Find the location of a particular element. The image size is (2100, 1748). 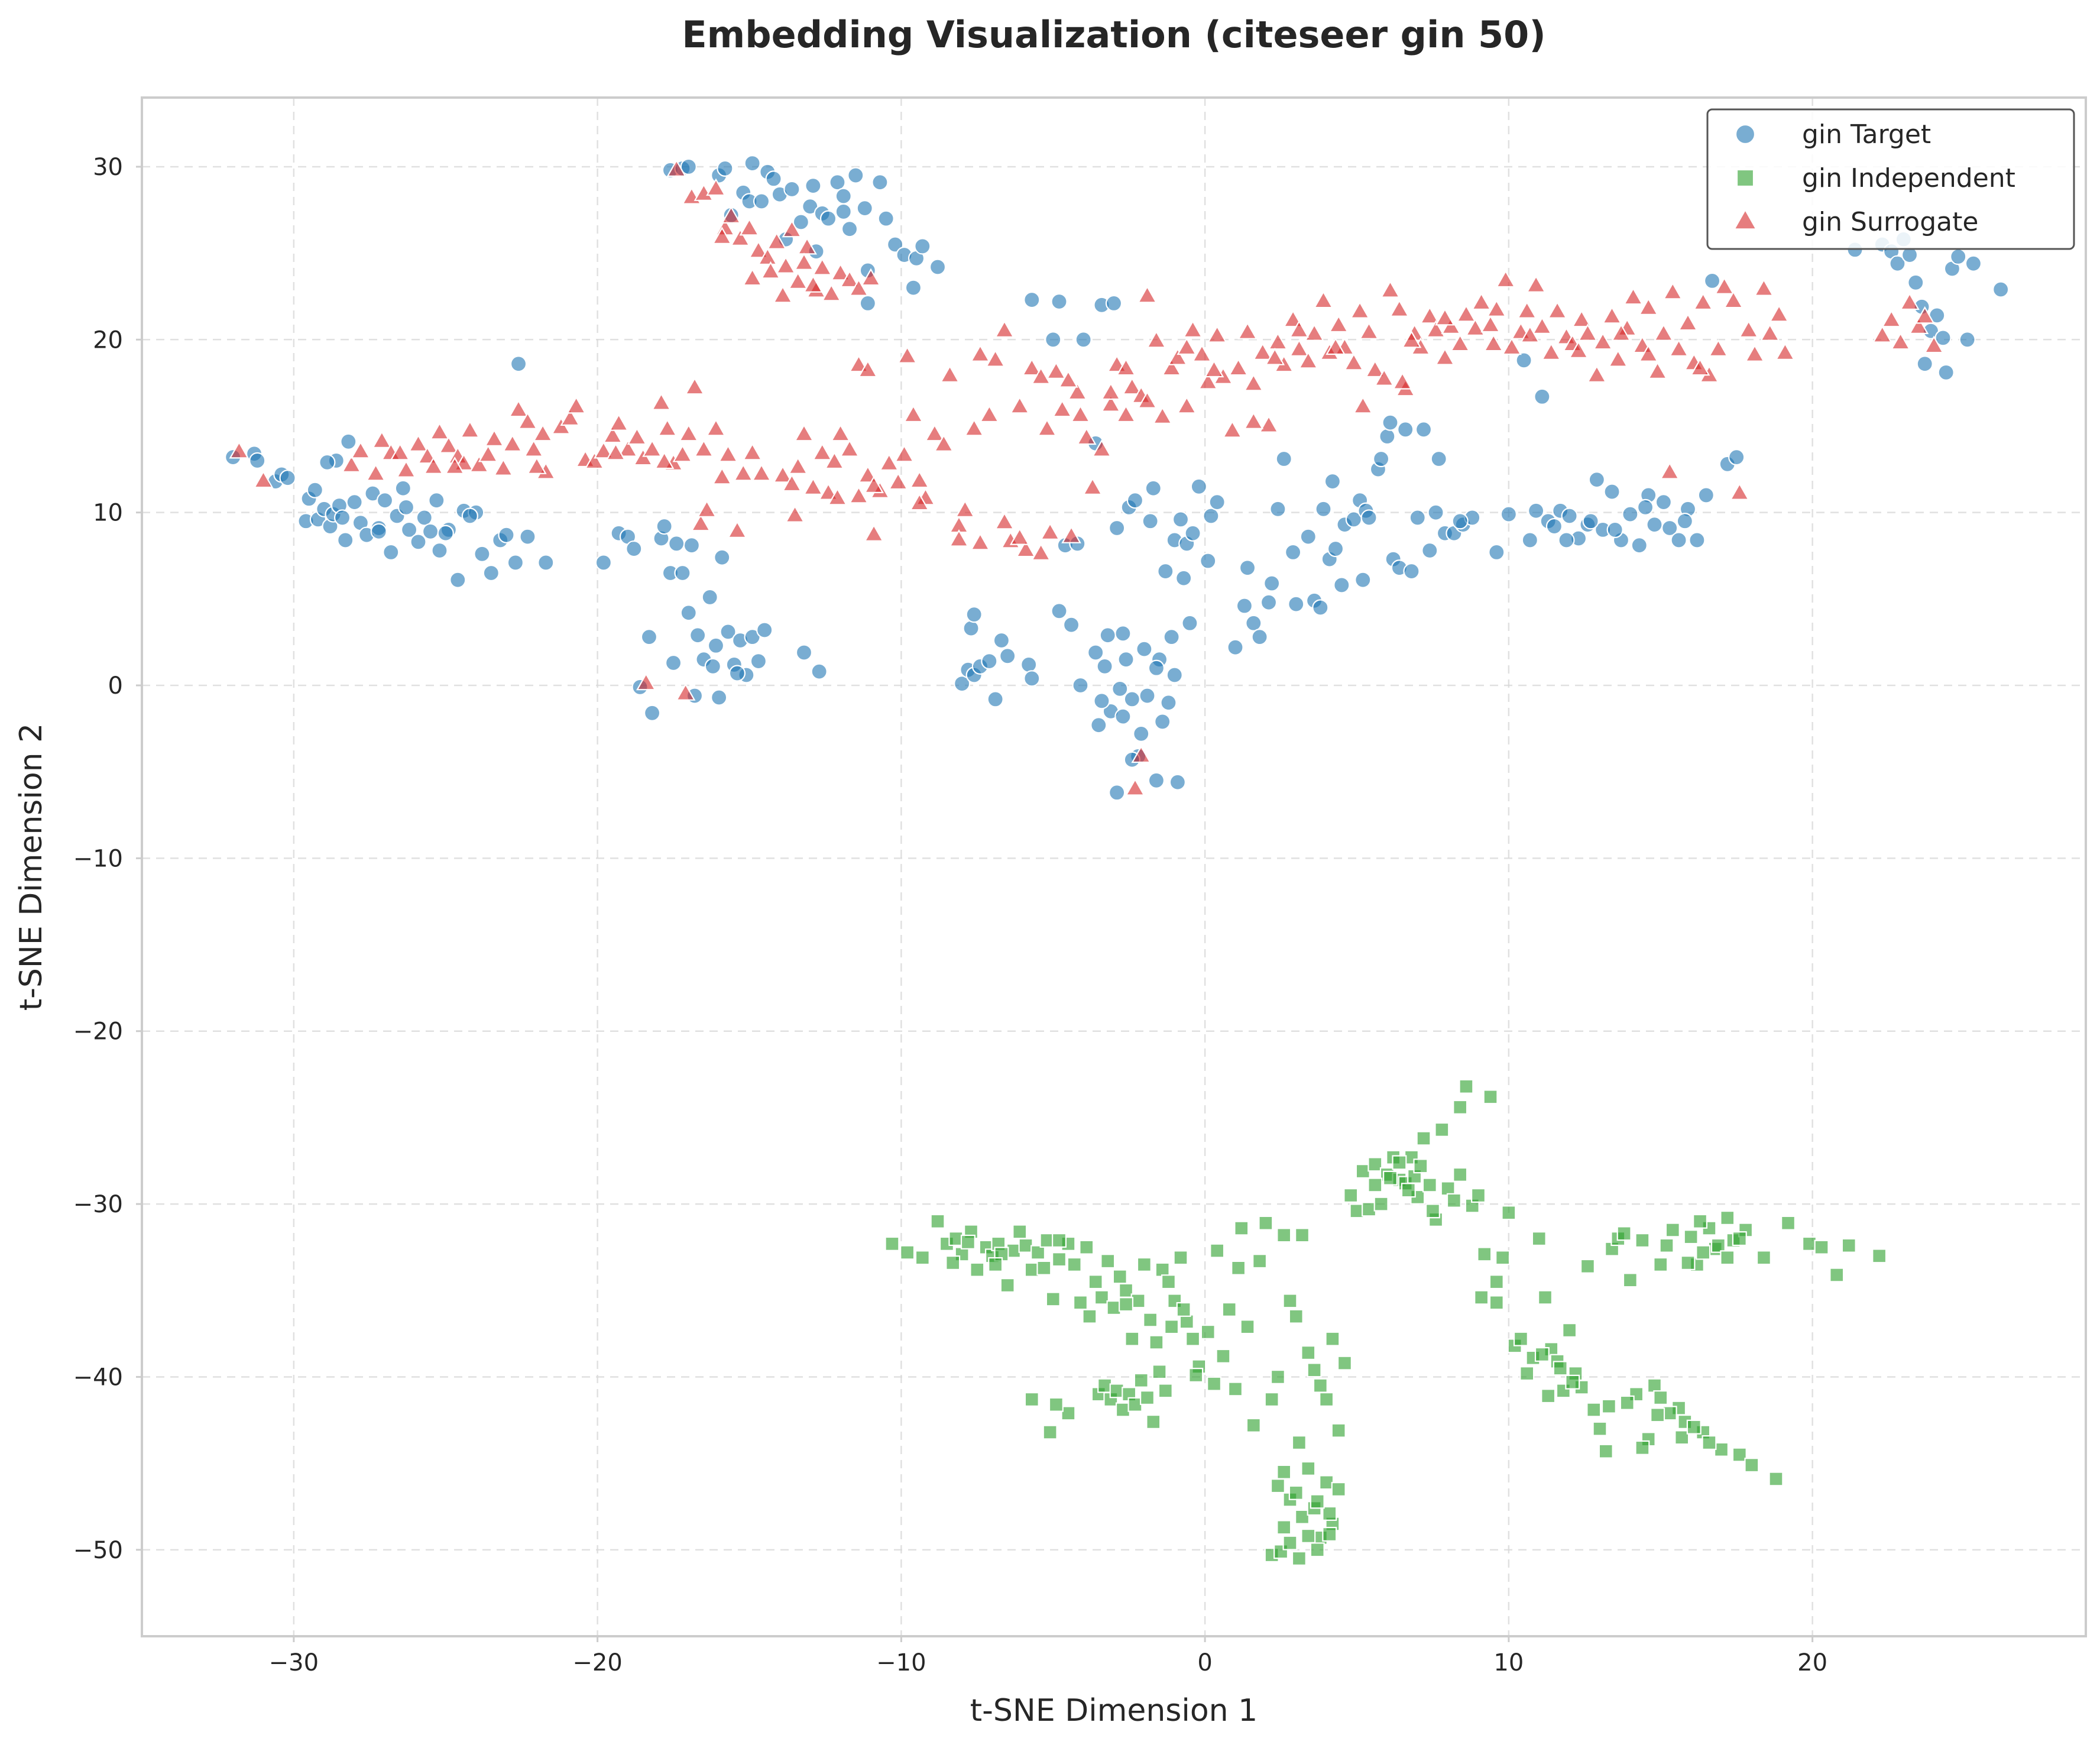

legend-entry-label: gin Target is located at coordinates (1867, 134).